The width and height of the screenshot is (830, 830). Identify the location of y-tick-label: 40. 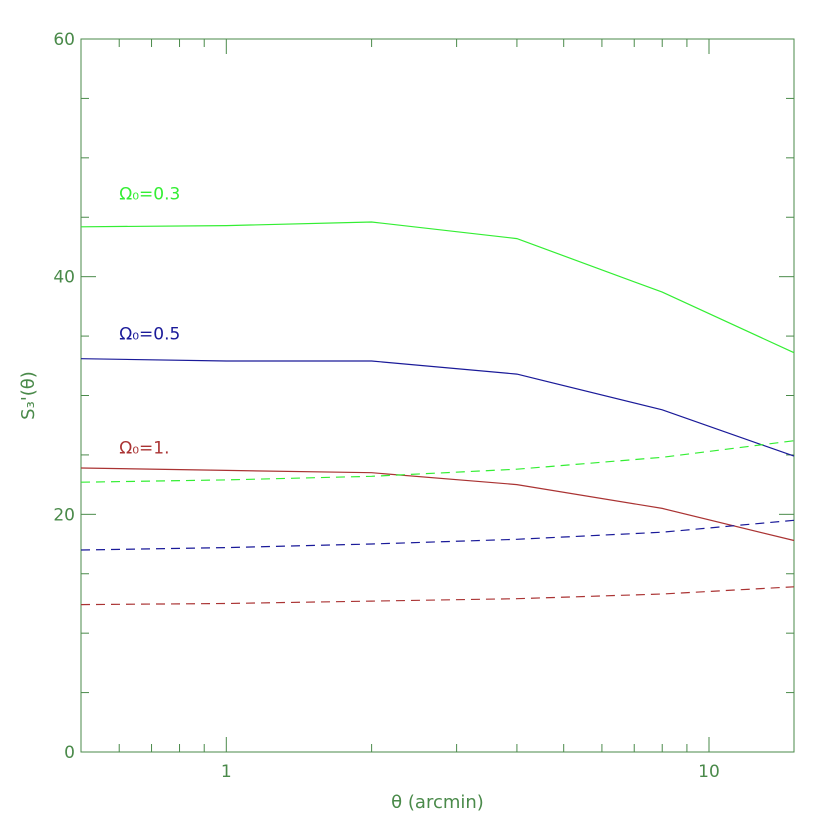
(64, 278).